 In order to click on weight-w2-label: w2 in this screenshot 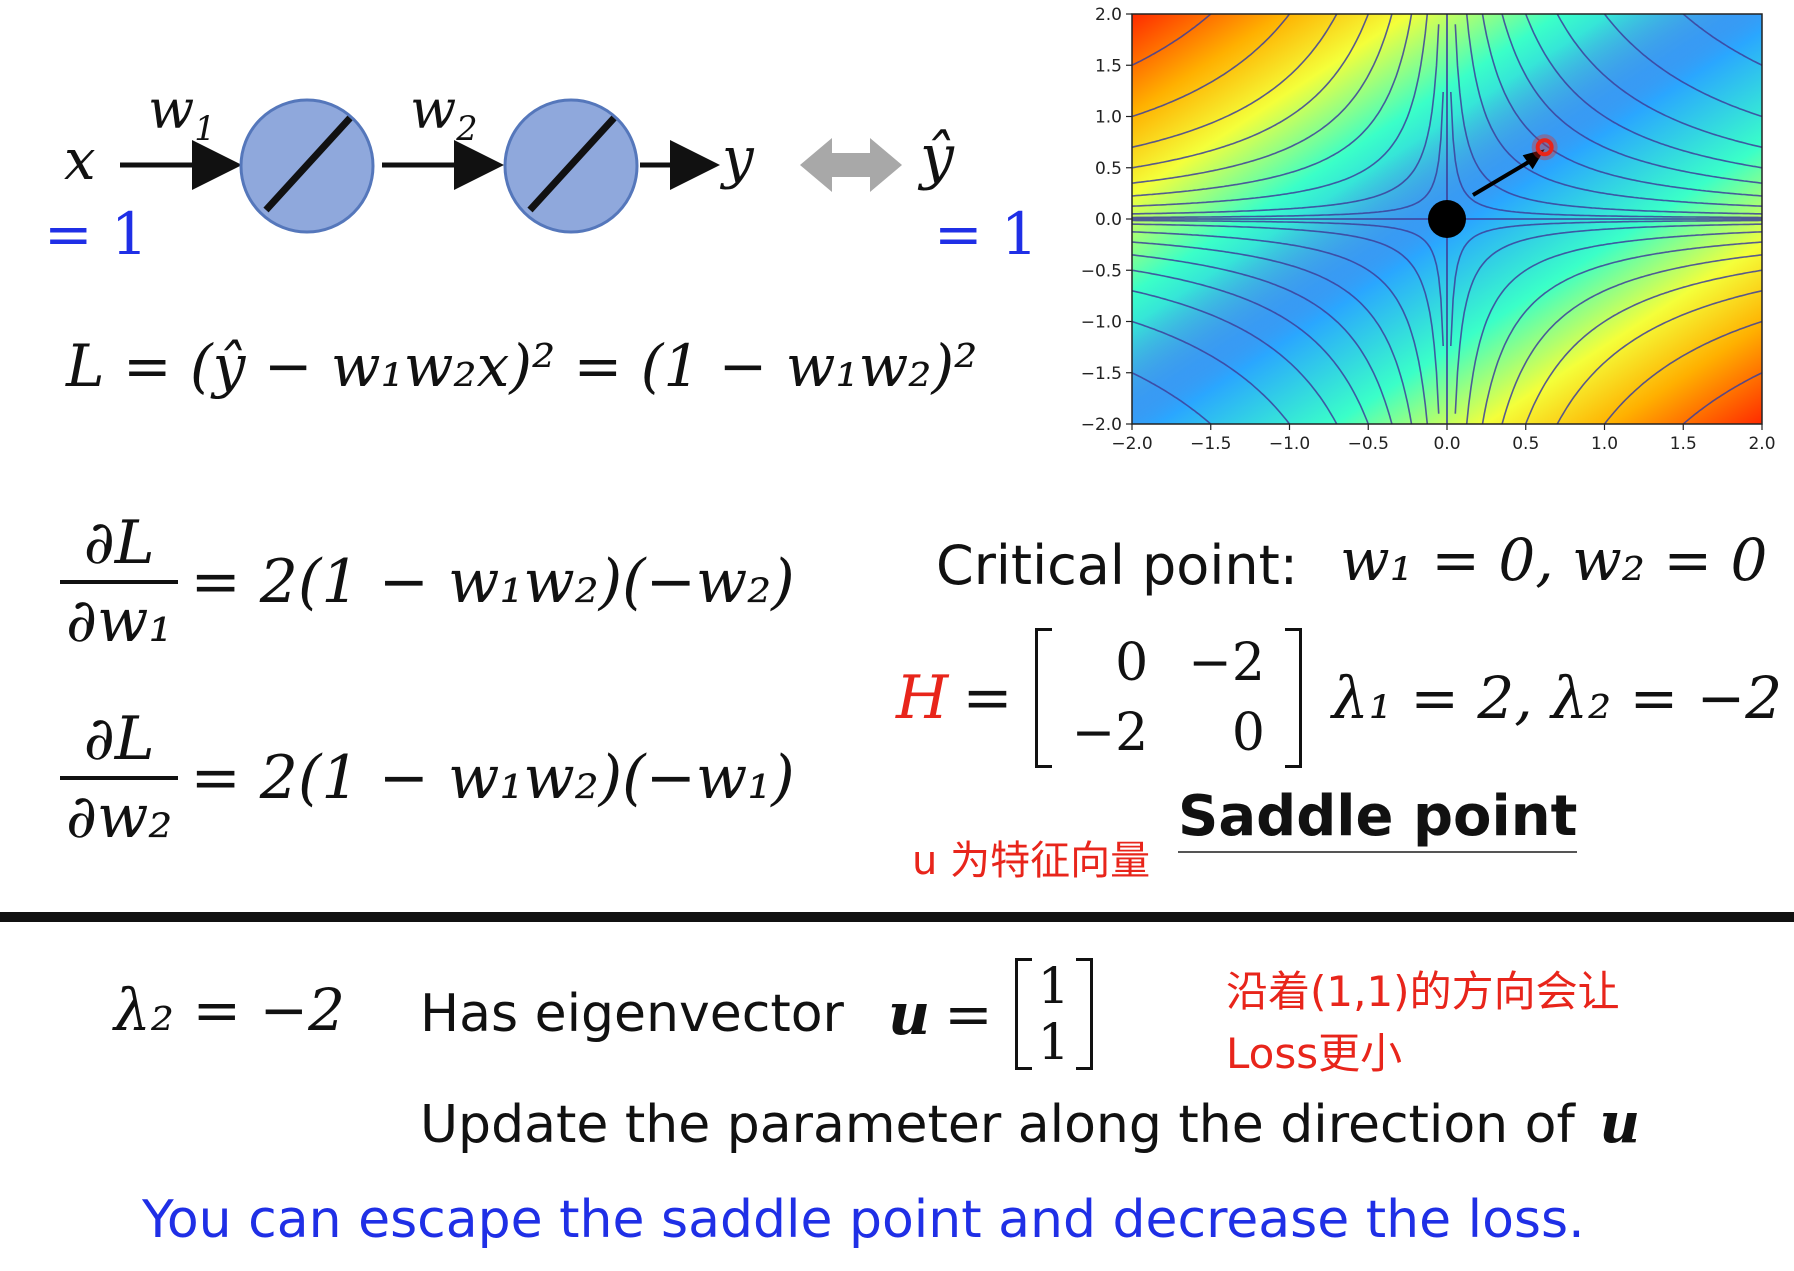, I will do `click(444, 113)`.